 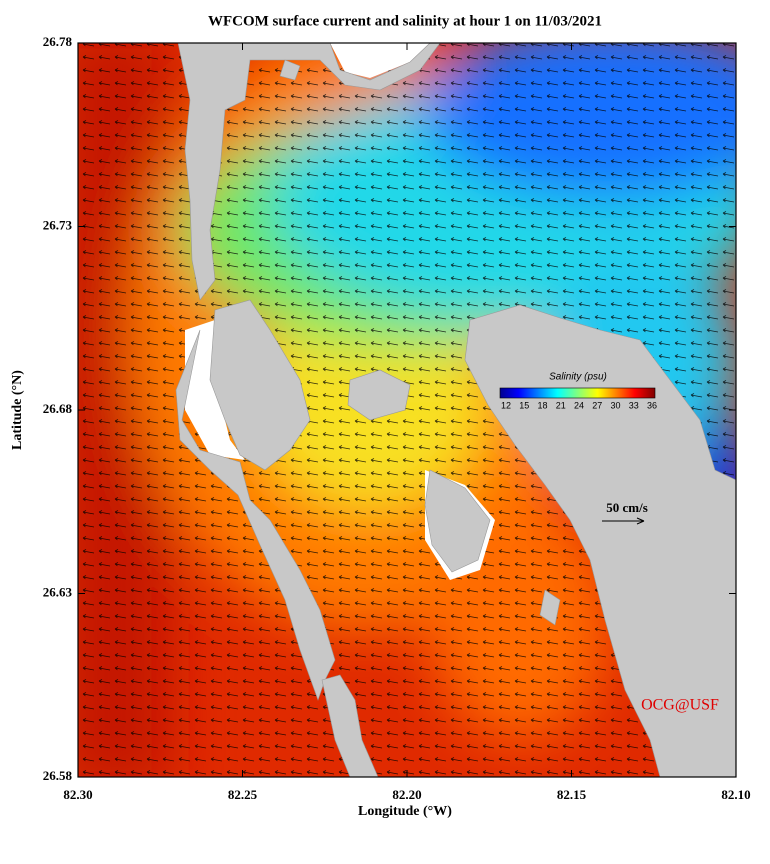 I want to click on colorbar-label: Salinity (psu), so click(x=578, y=377).